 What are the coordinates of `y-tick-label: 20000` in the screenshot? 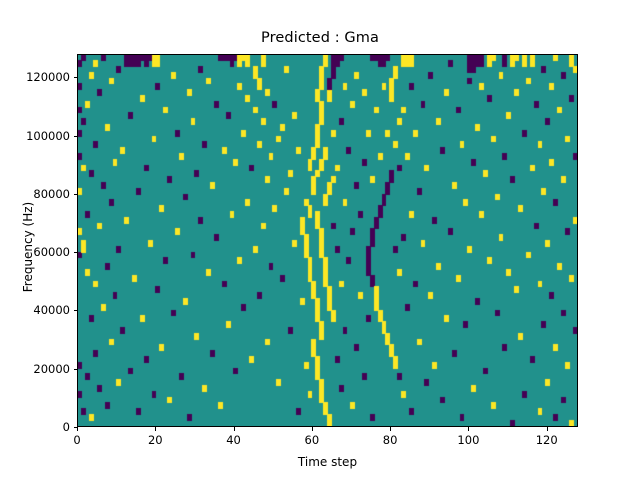 It's located at (51, 368).